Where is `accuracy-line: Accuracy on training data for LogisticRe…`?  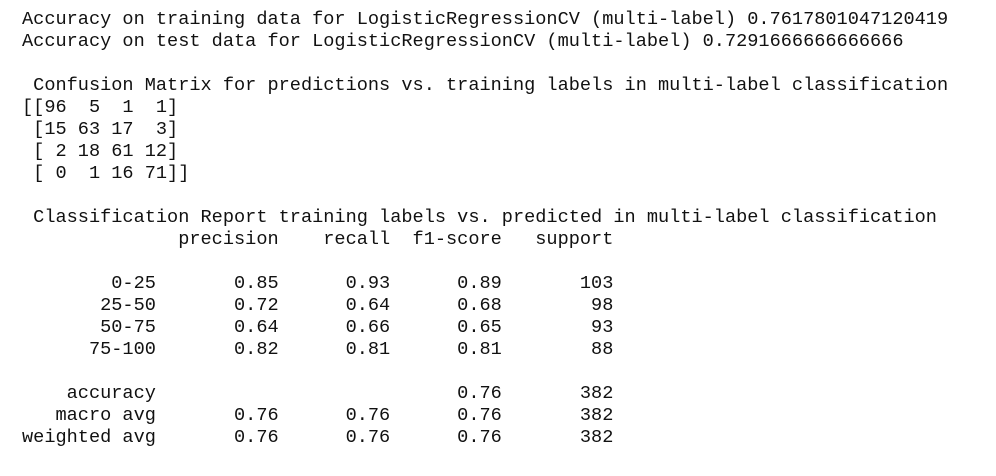 accuracy-line: Accuracy on training data for LogisticRe… is located at coordinates (485, 19).